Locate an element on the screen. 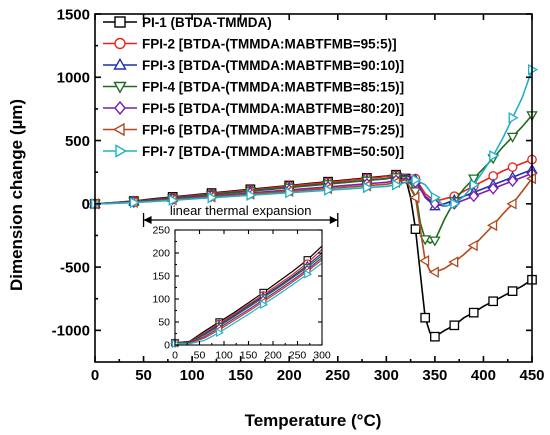 This screenshot has height=435, width=550. inset-y-tick-label: 250 is located at coordinates (161, 231).